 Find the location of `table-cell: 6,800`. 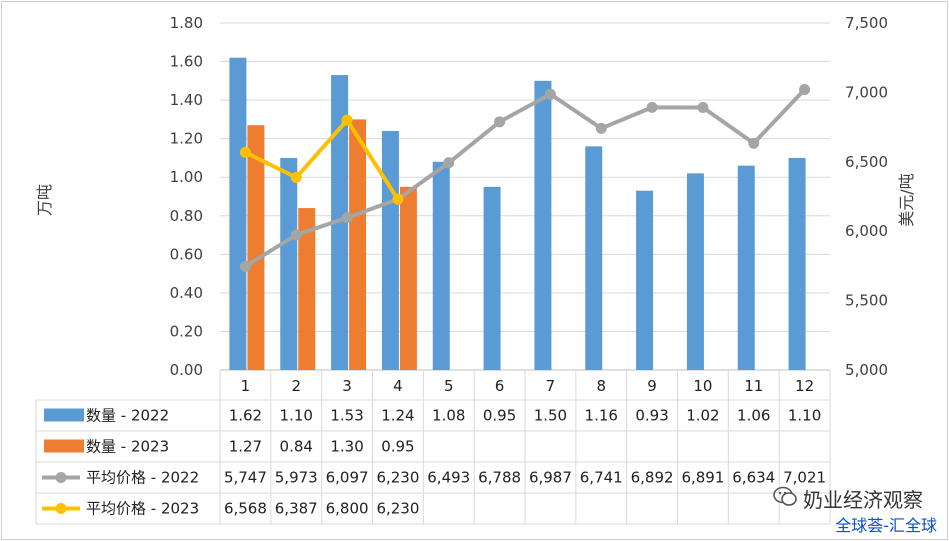

table-cell: 6,800 is located at coordinates (347, 509).